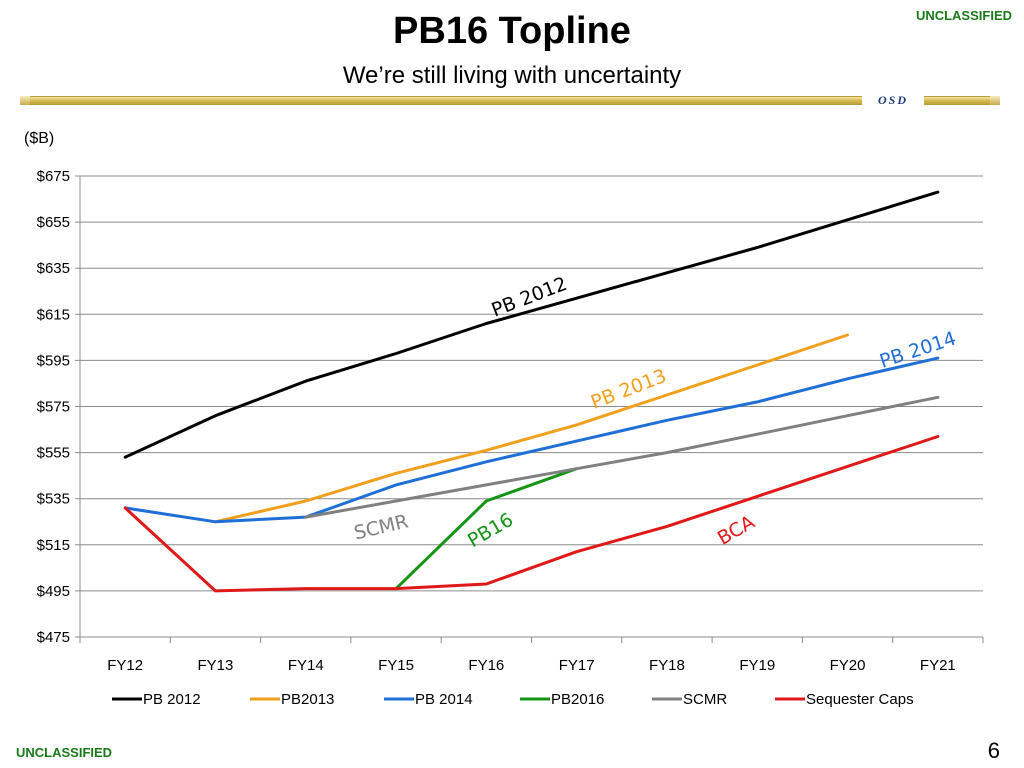 This screenshot has width=1024, height=768. I want to click on legend-label: PB 2014, so click(444, 699).